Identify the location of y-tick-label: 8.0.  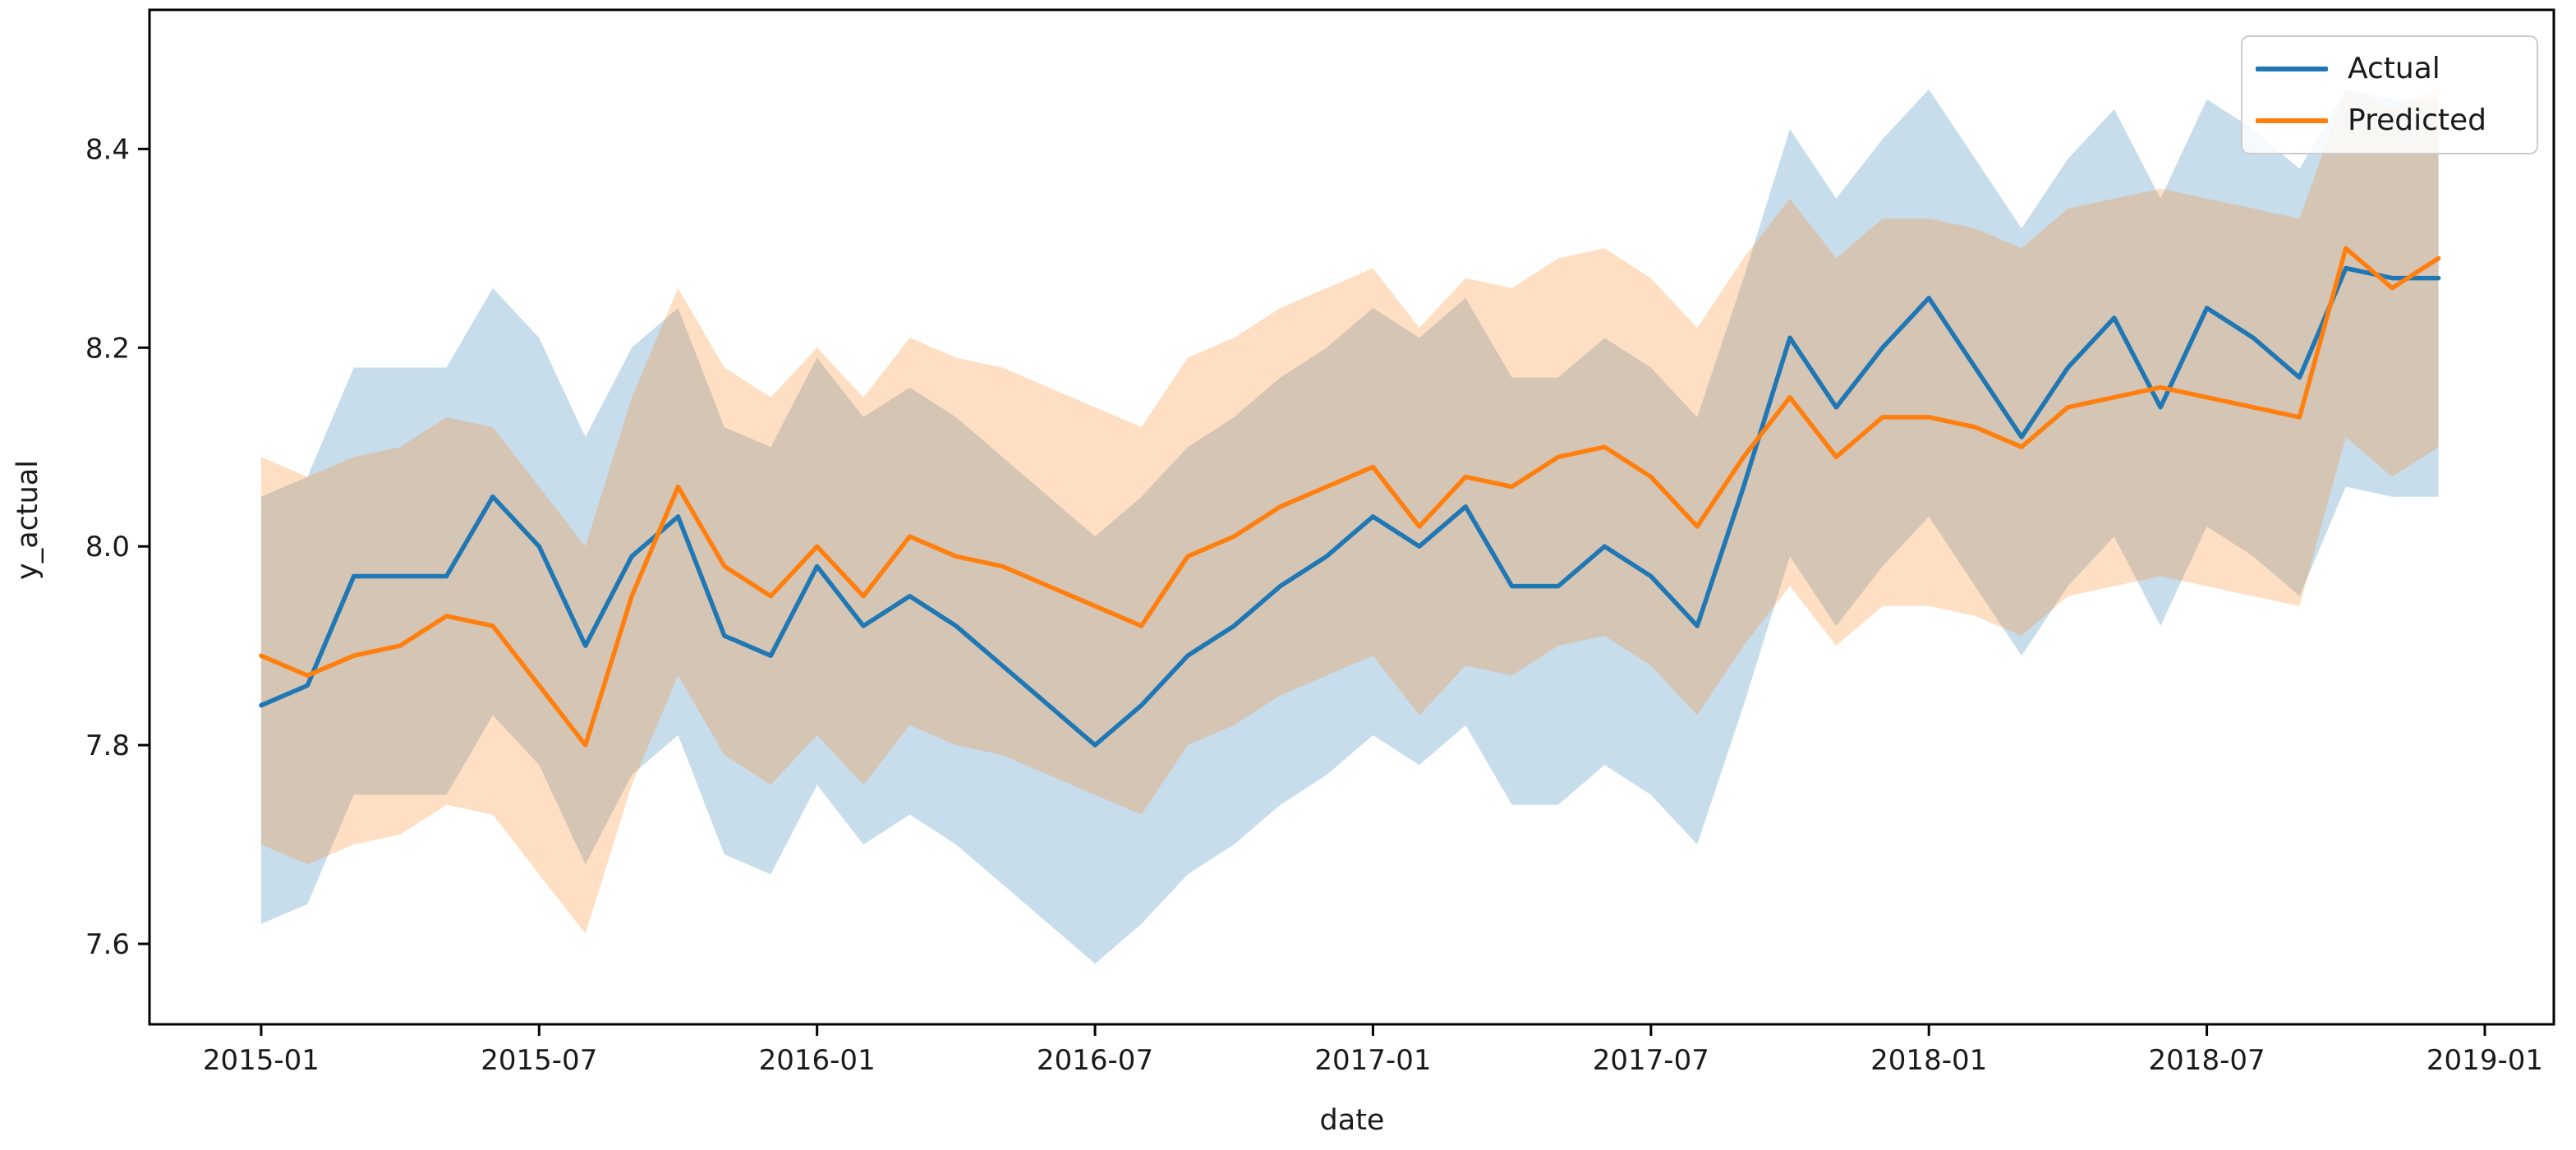
(107, 547).